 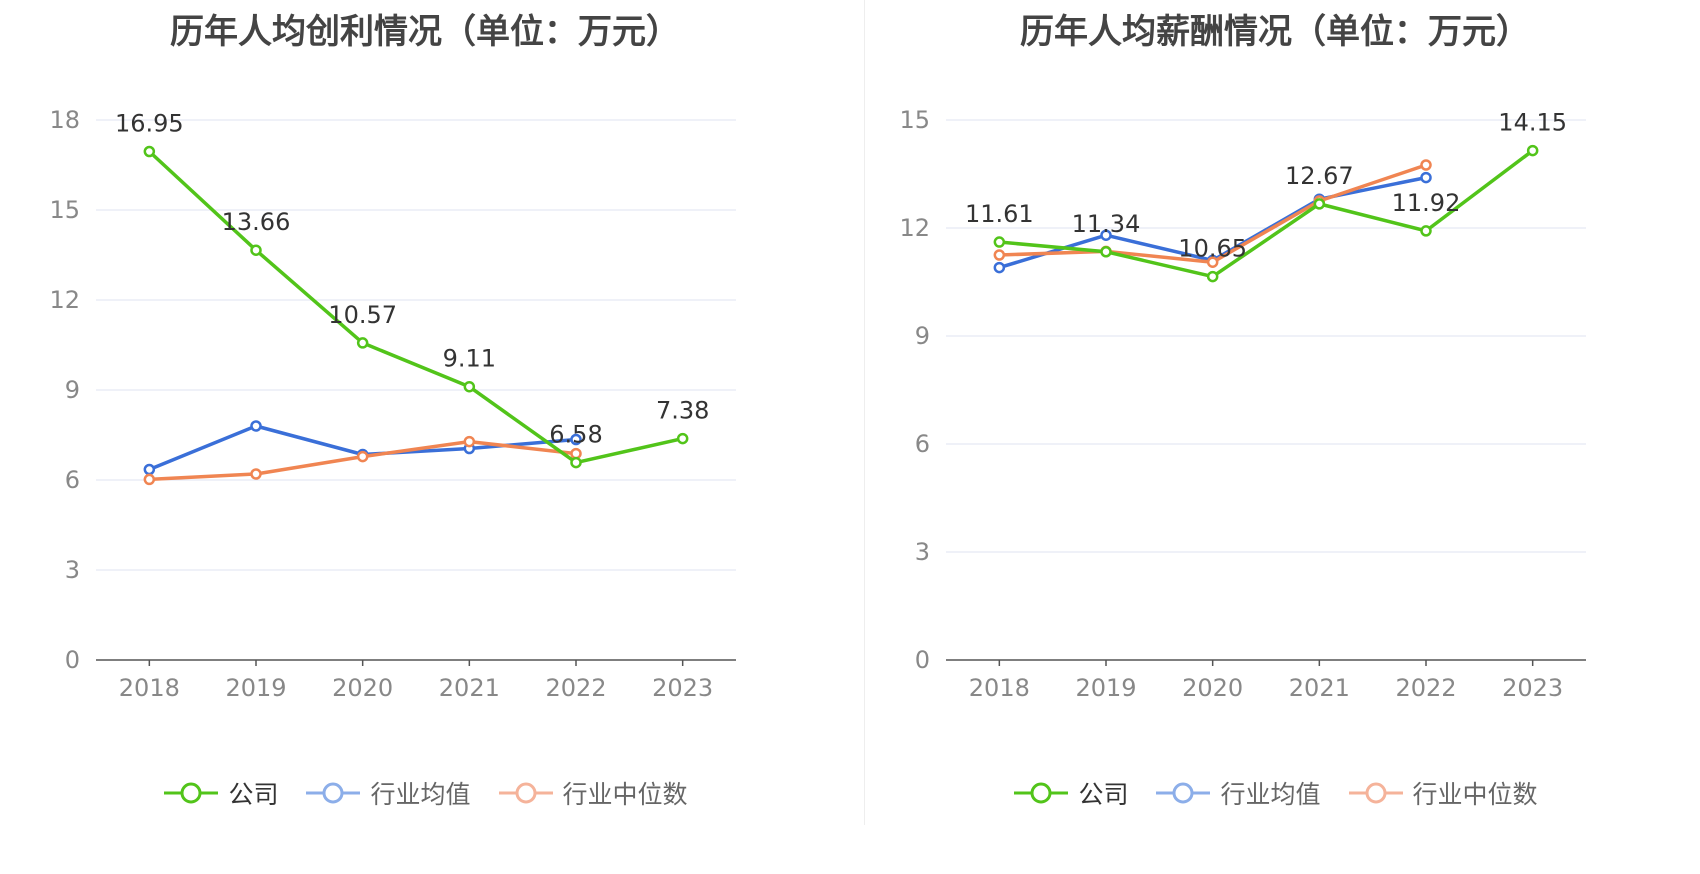 What do you see at coordinates (425, 32) in the screenshot?
I see `chart-title: 历年人均创利情况（单位：万元）` at bounding box center [425, 32].